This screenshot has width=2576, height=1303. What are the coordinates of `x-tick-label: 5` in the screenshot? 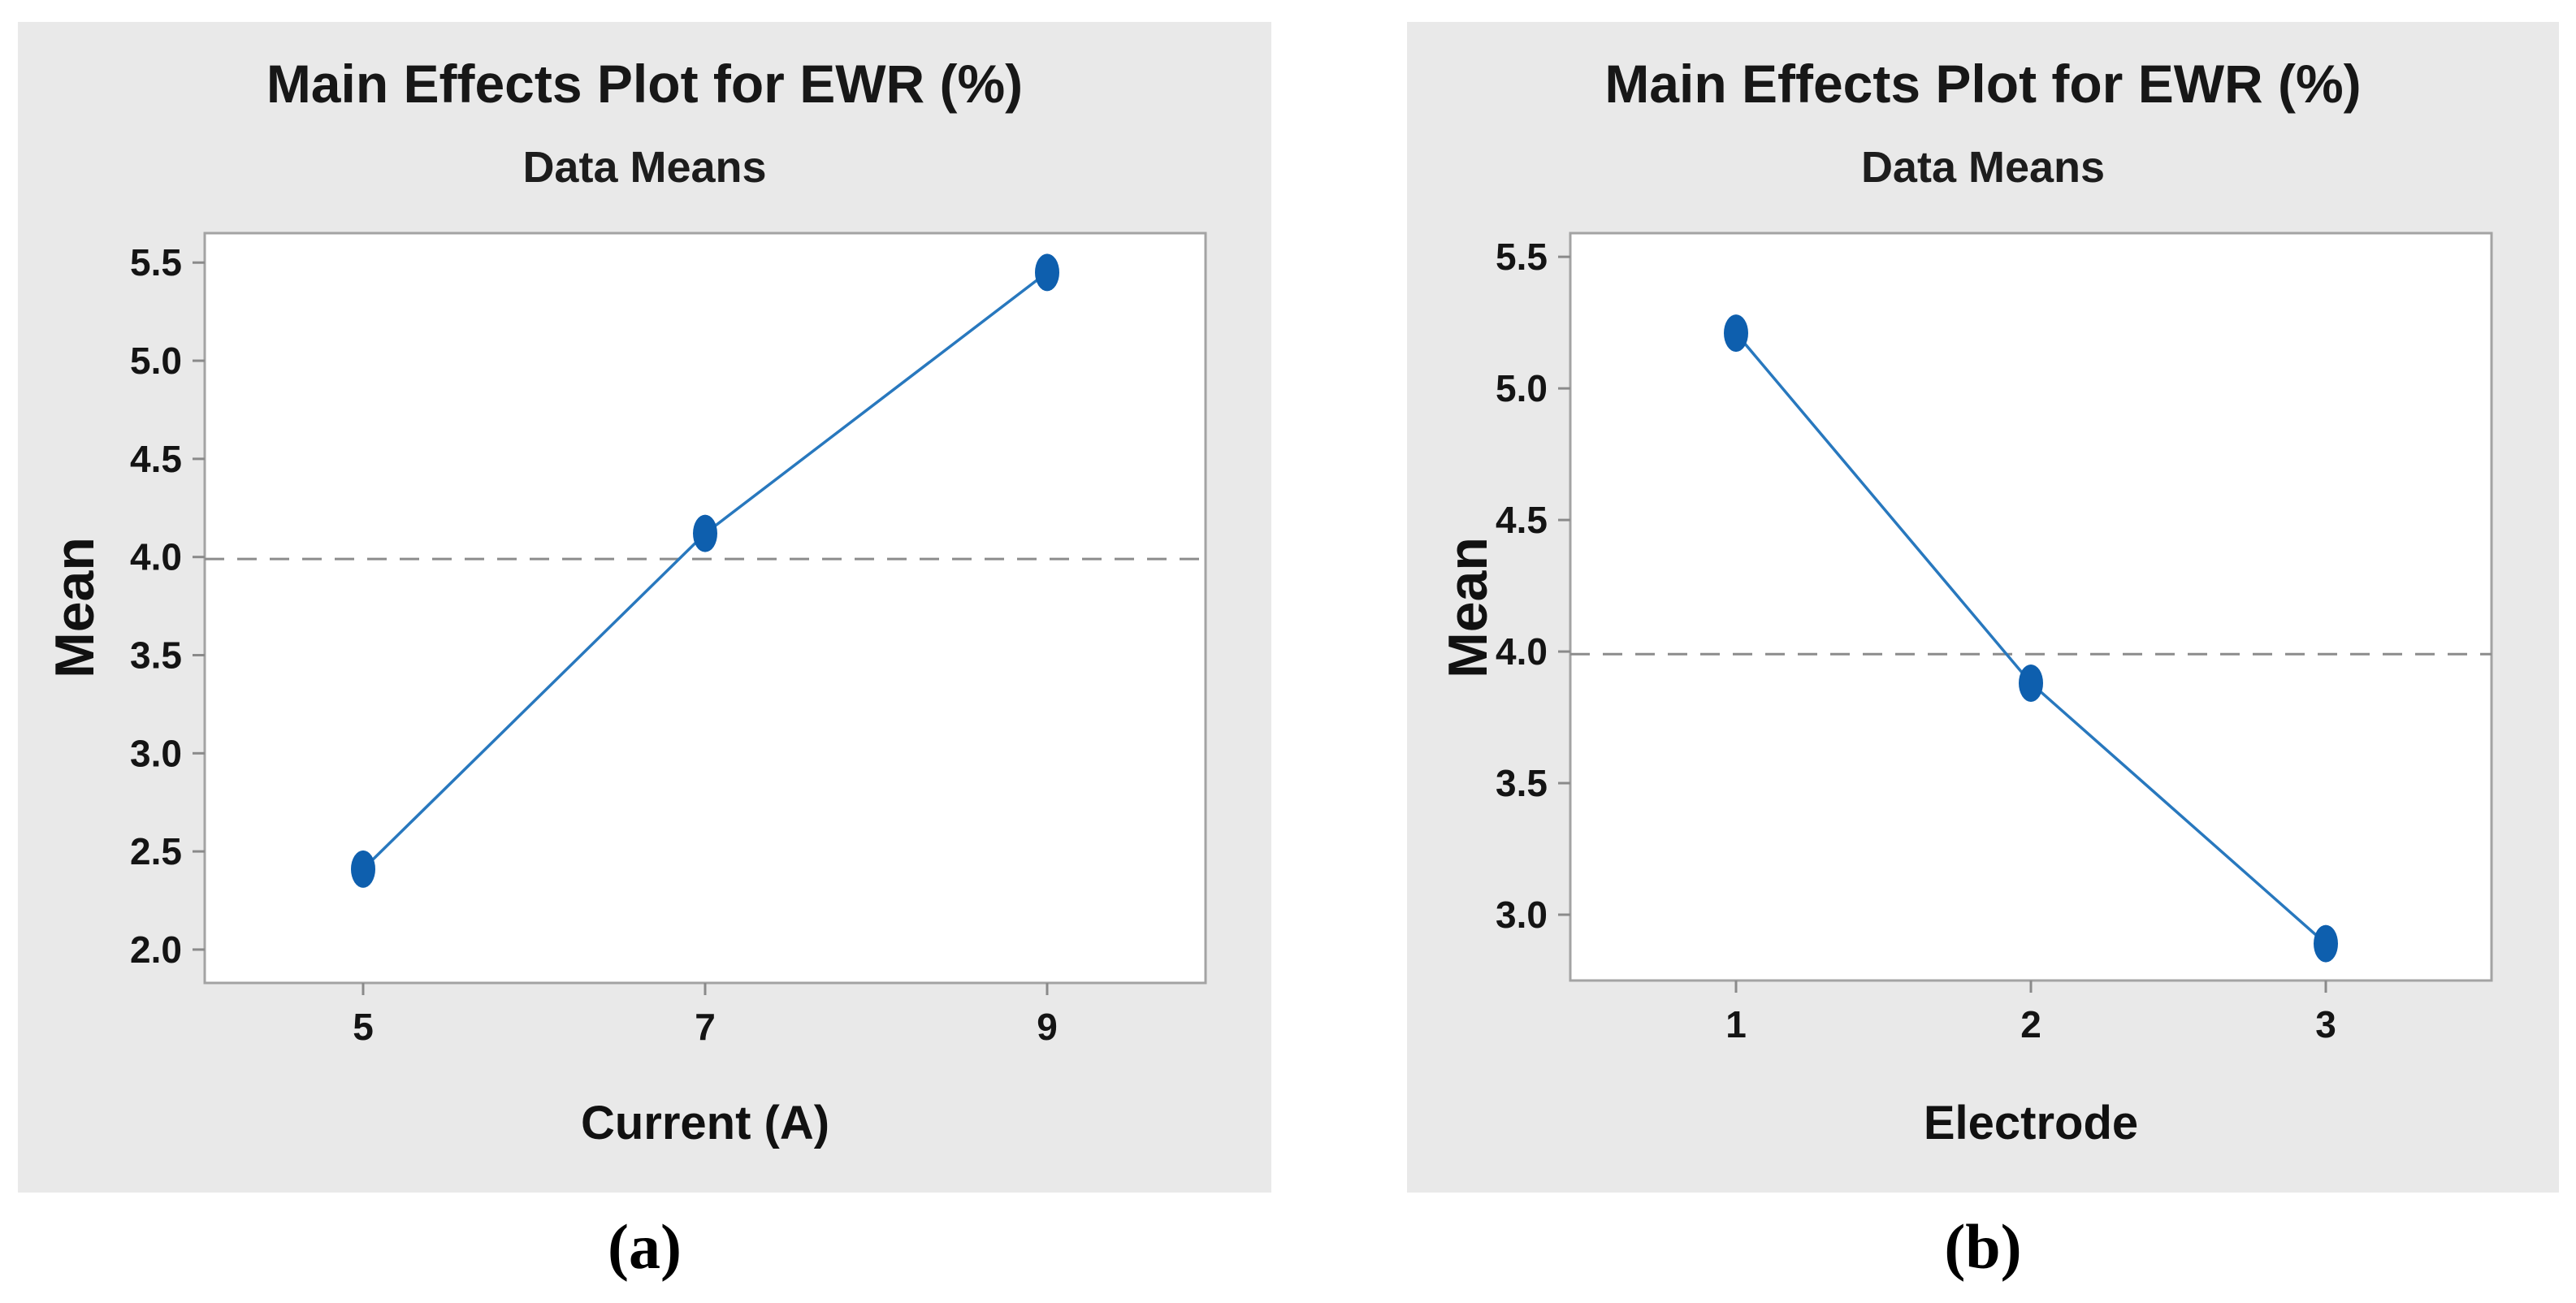 It's located at (363, 1027).